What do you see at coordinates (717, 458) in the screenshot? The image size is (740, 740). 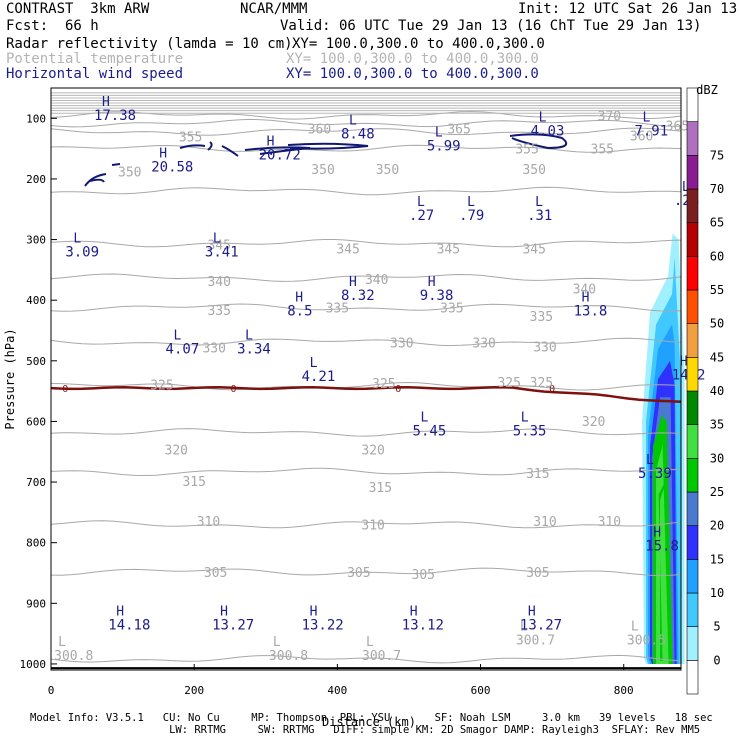 I see `colorbar-label: 30` at bounding box center [717, 458].